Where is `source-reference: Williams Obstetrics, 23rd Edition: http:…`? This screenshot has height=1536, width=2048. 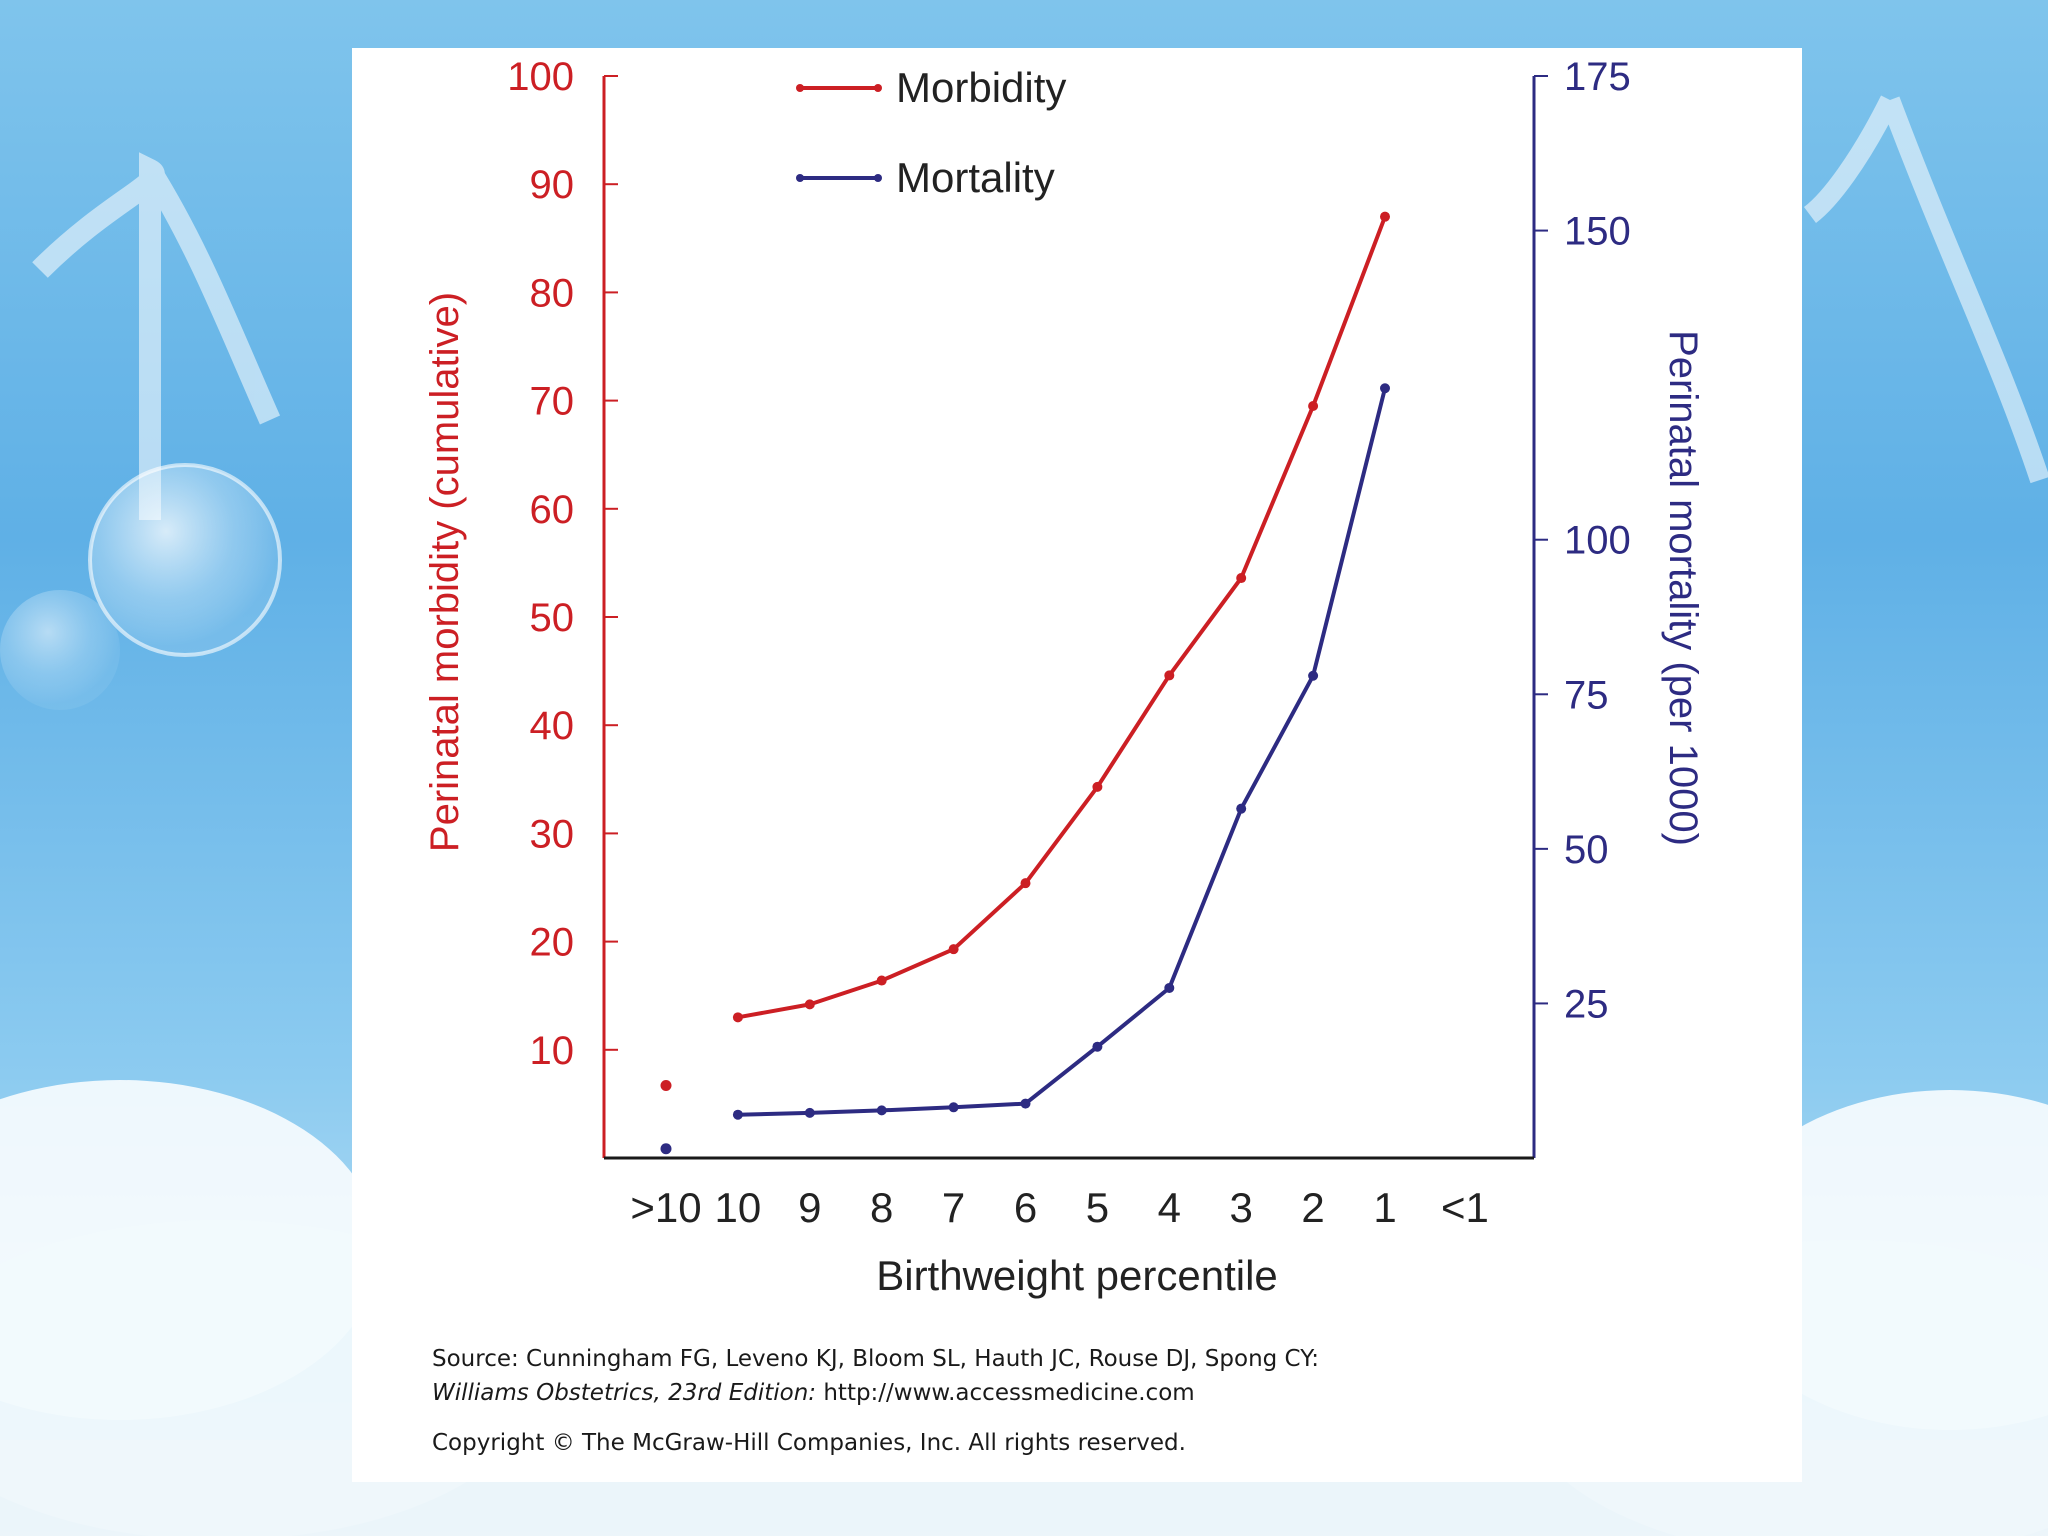
source-reference: Williams Obstetrics, 23rd Edition: http:… is located at coordinates (1102, 1393).